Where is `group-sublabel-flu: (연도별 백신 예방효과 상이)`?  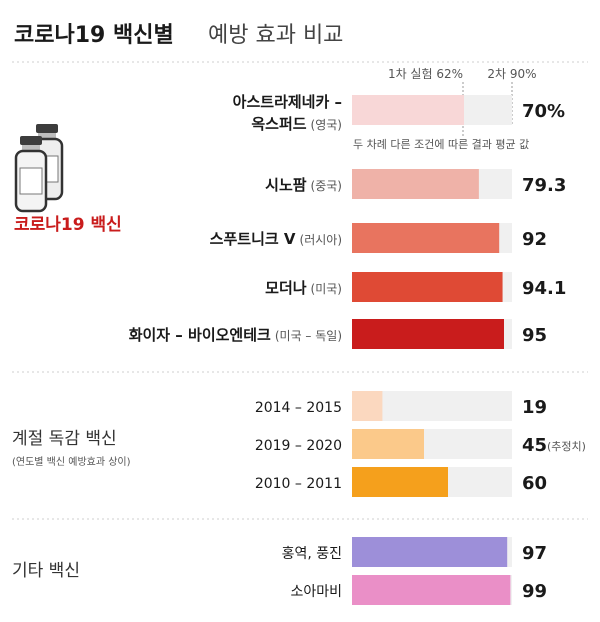 group-sublabel-flu: (연도별 백신 예방효과 상이) is located at coordinates (71, 462).